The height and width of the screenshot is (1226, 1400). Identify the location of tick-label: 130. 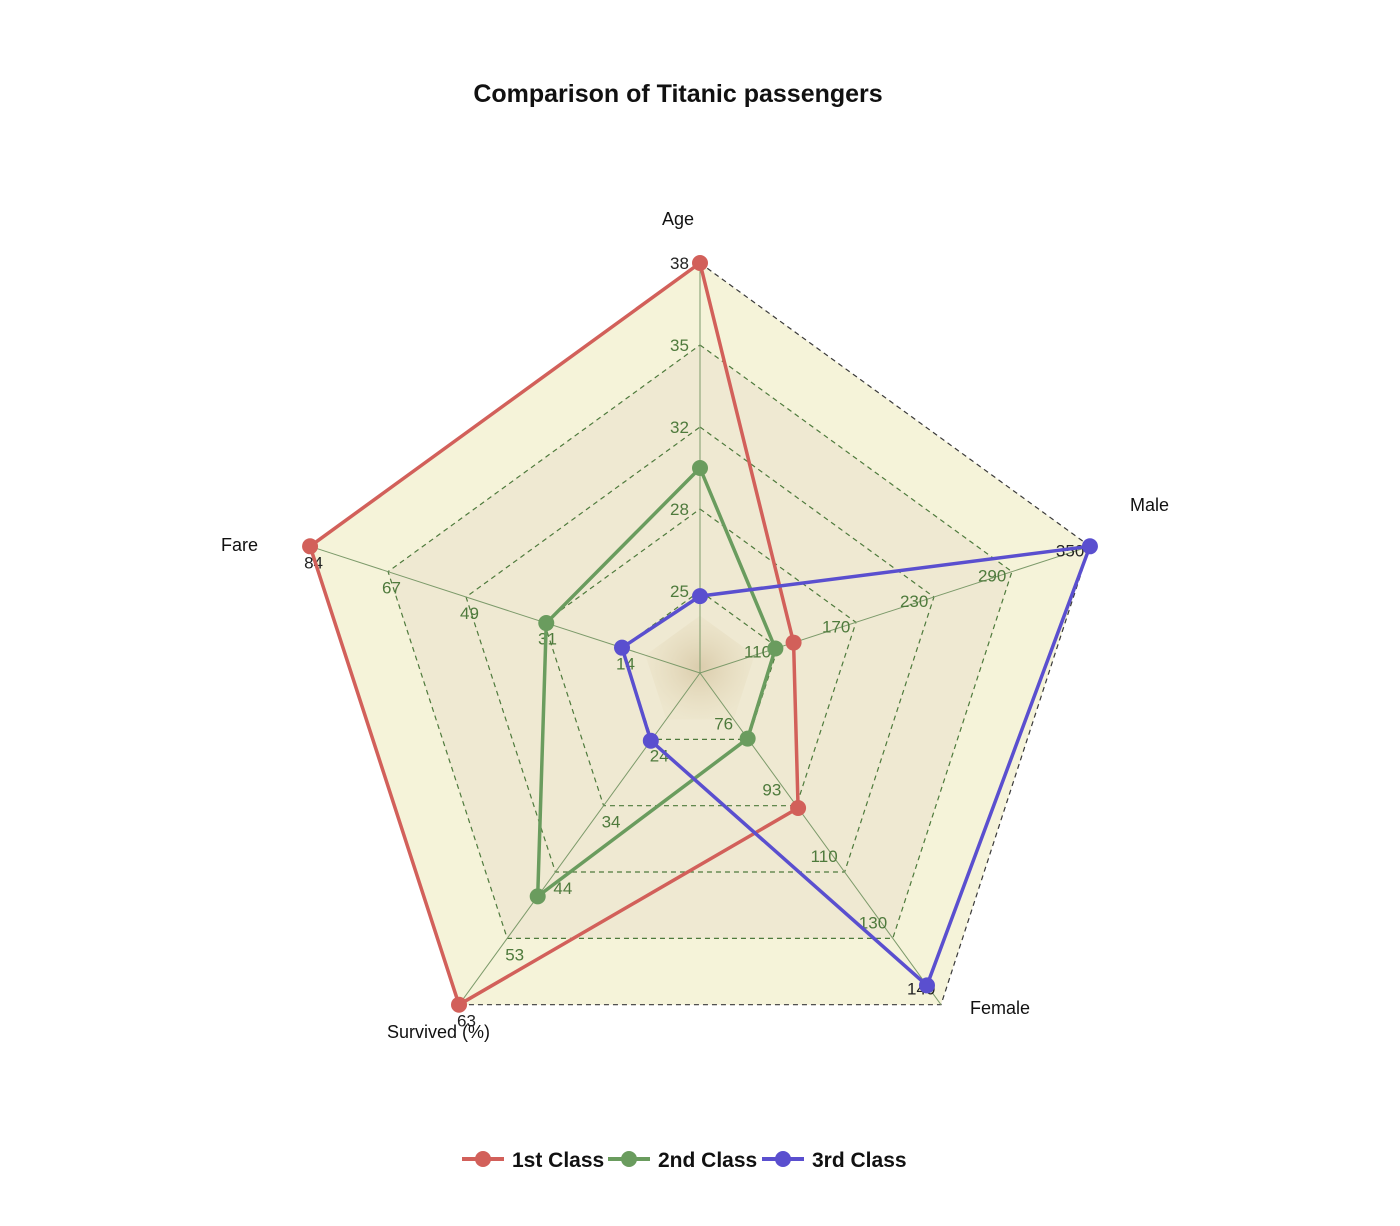
(873, 922).